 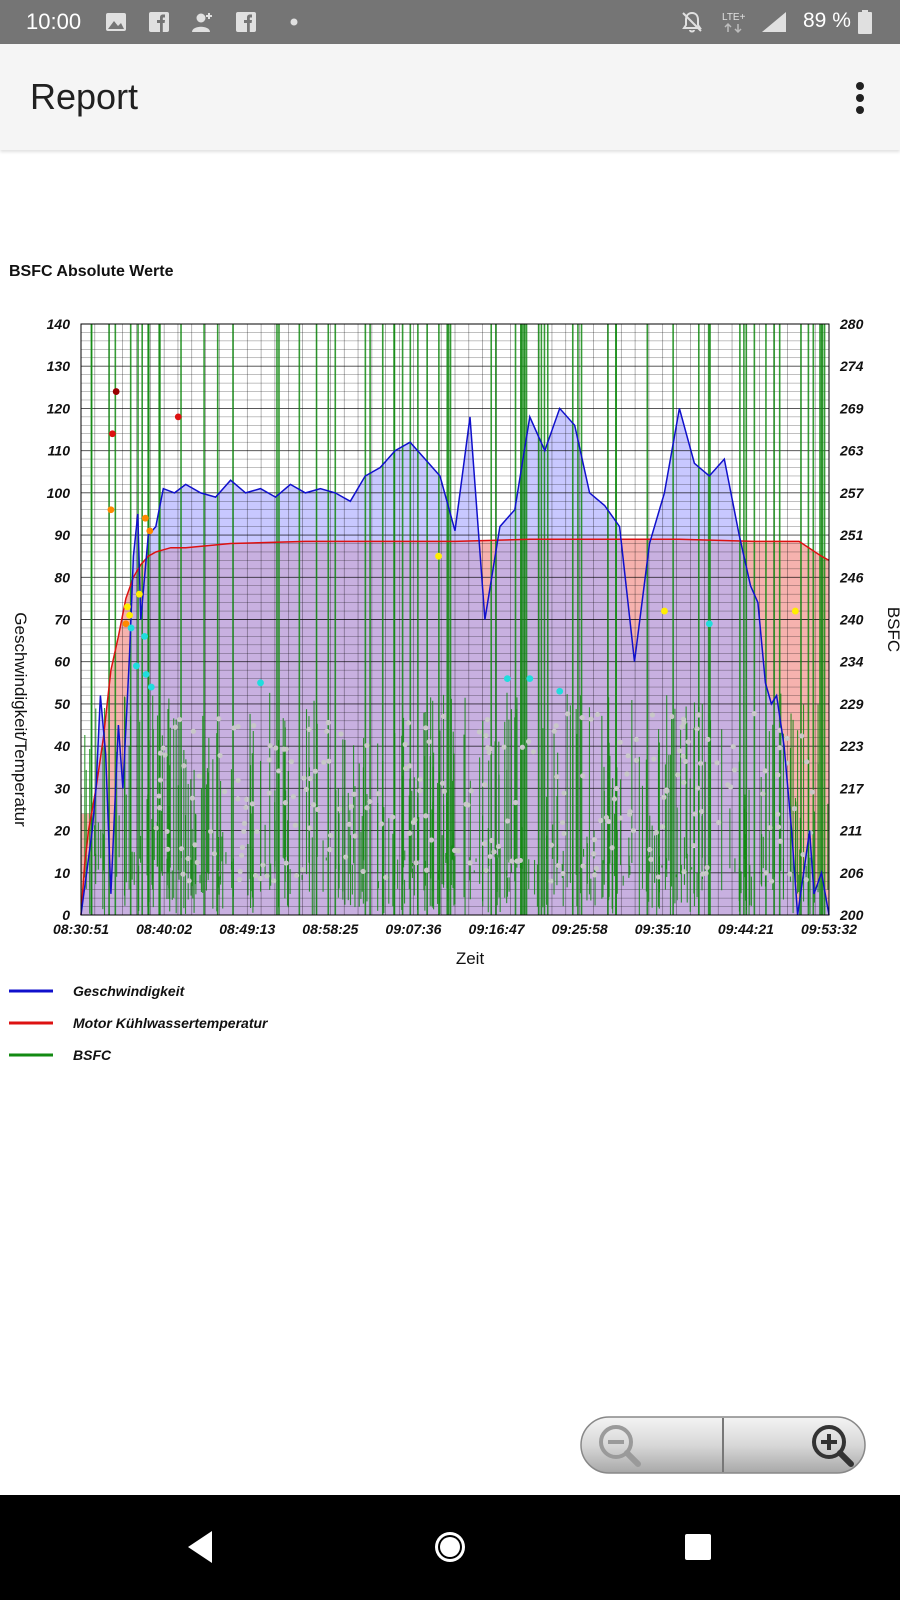 What do you see at coordinates (663, 929) in the screenshot?
I see `x-tick-label: 09:35:10` at bounding box center [663, 929].